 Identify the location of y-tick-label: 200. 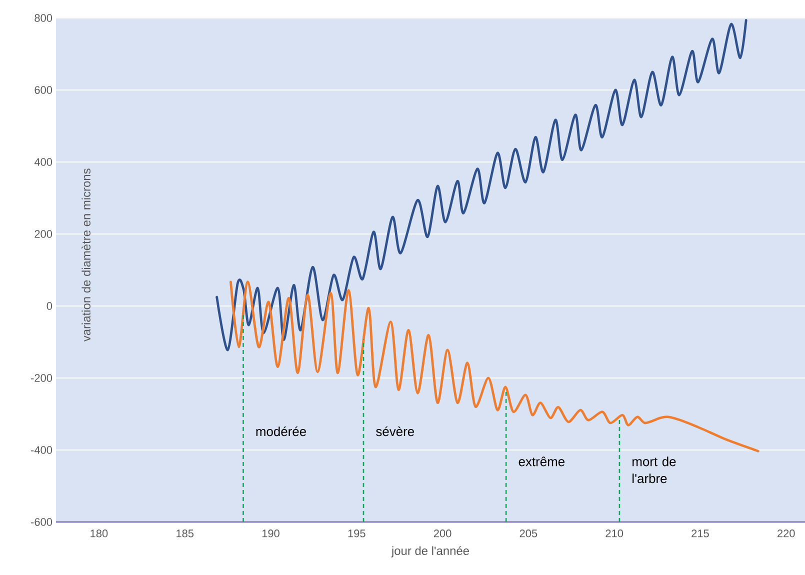
(43, 234).